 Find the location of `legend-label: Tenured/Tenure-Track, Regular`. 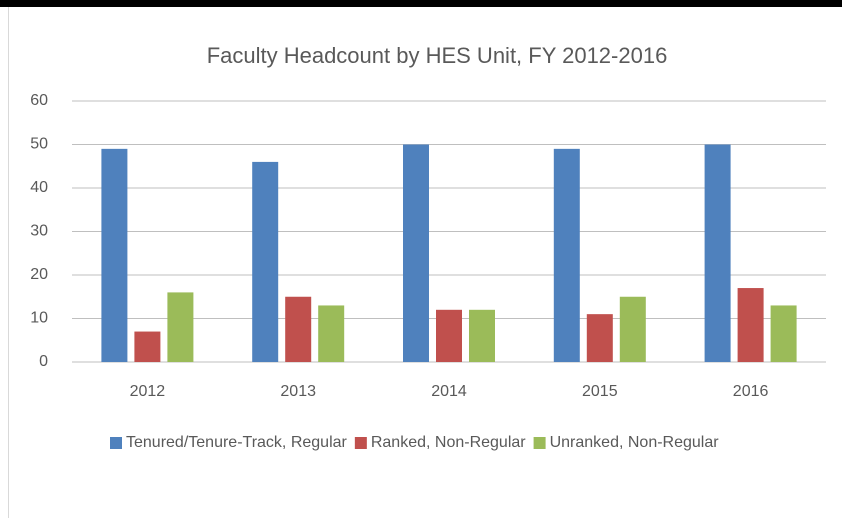

legend-label: Tenured/Tenure-Track, Regular is located at coordinates (237, 442).